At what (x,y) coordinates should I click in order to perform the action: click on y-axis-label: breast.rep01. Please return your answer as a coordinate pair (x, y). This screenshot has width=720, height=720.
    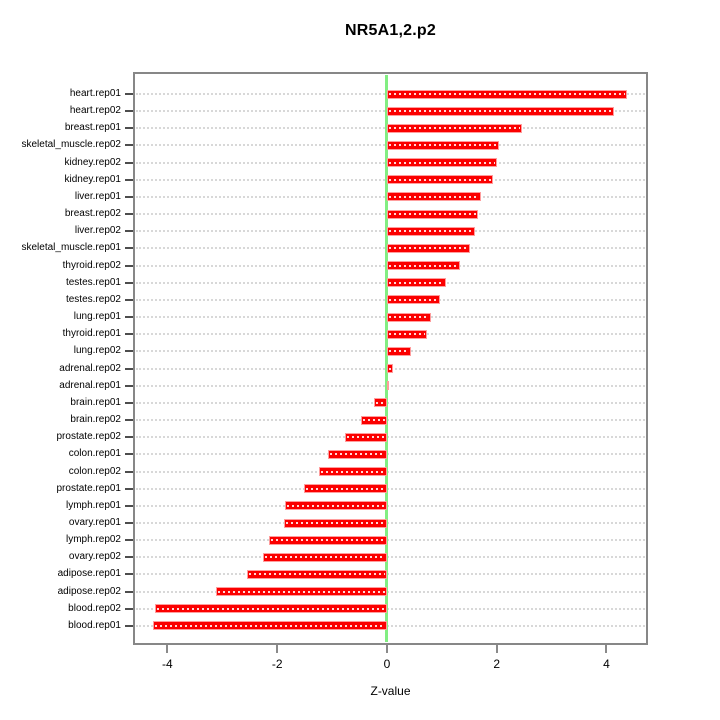
    Looking at the image, I should click on (92, 128).